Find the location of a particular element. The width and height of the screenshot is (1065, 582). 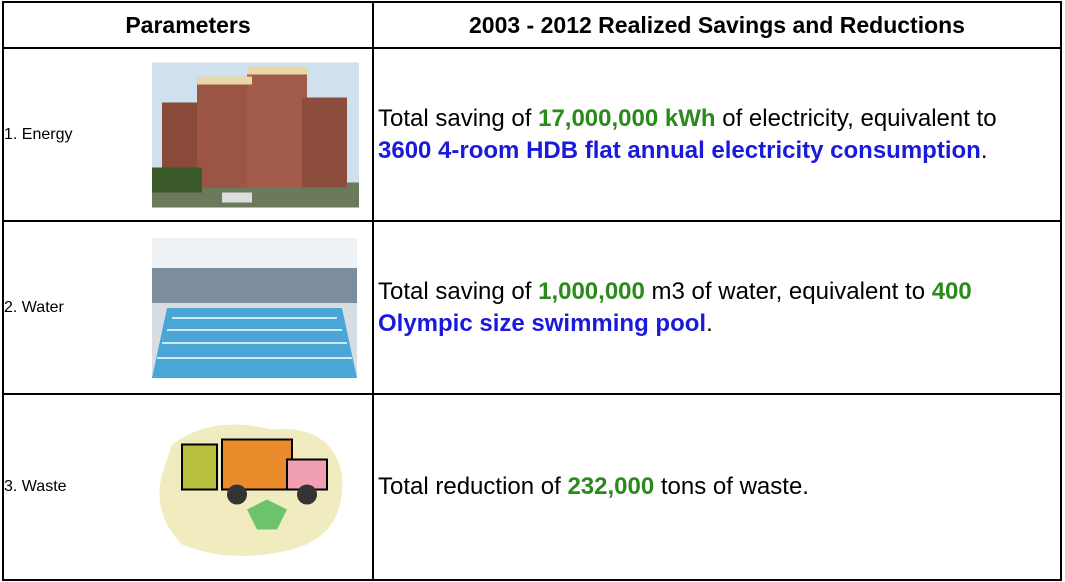

parameter-cell: 2. Water is located at coordinates (188, 307).